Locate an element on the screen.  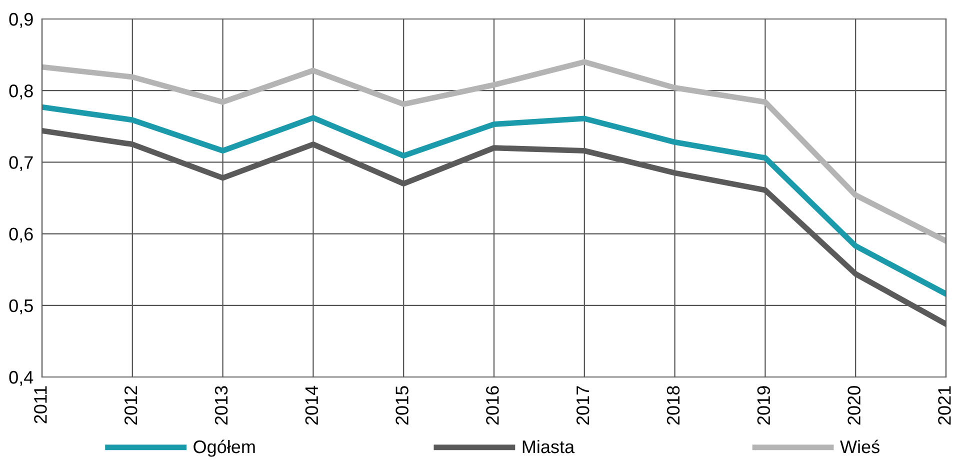
legend-label: Miasta is located at coordinates (548, 447).